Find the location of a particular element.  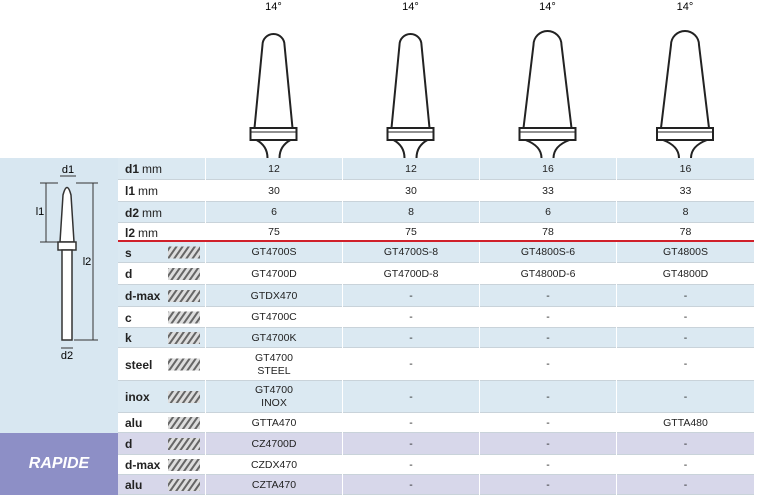

row-label-text: inox is located at coordinates (137, 397).